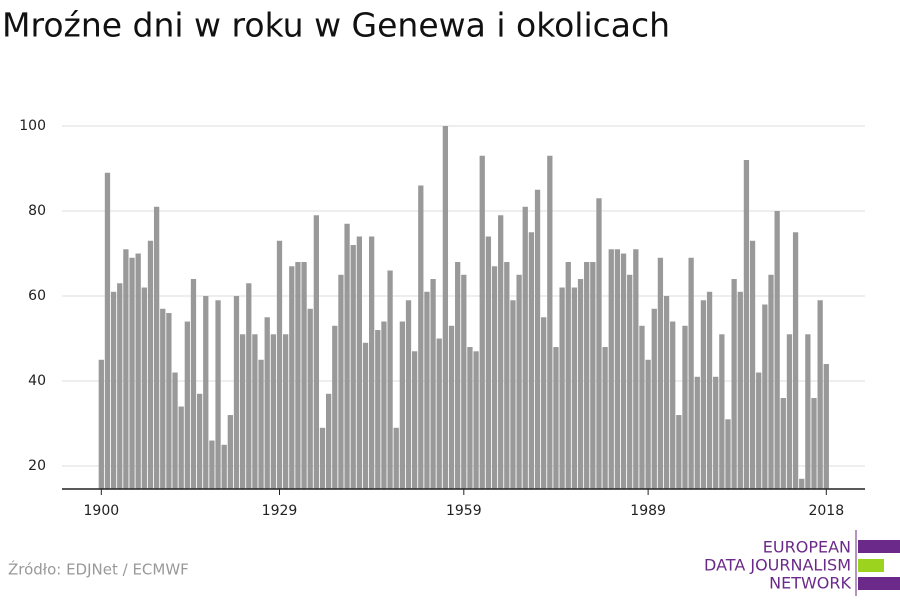  What do you see at coordinates (37, 296) in the screenshot?
I see `y-tick-label: 60` at bounding box center [37, 296].